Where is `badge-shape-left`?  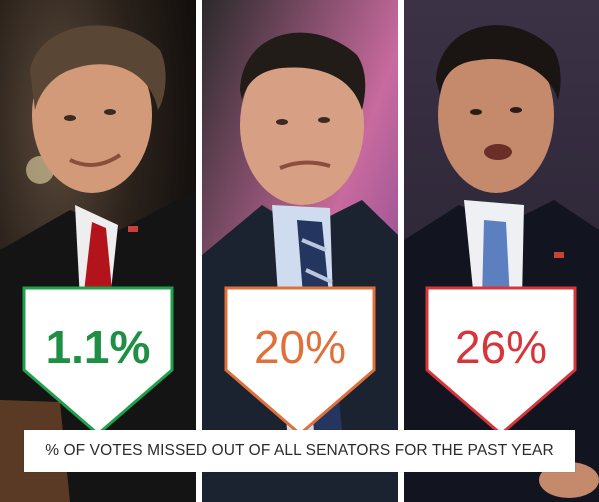 badge-shape-left is located at coordinates (98, 361).